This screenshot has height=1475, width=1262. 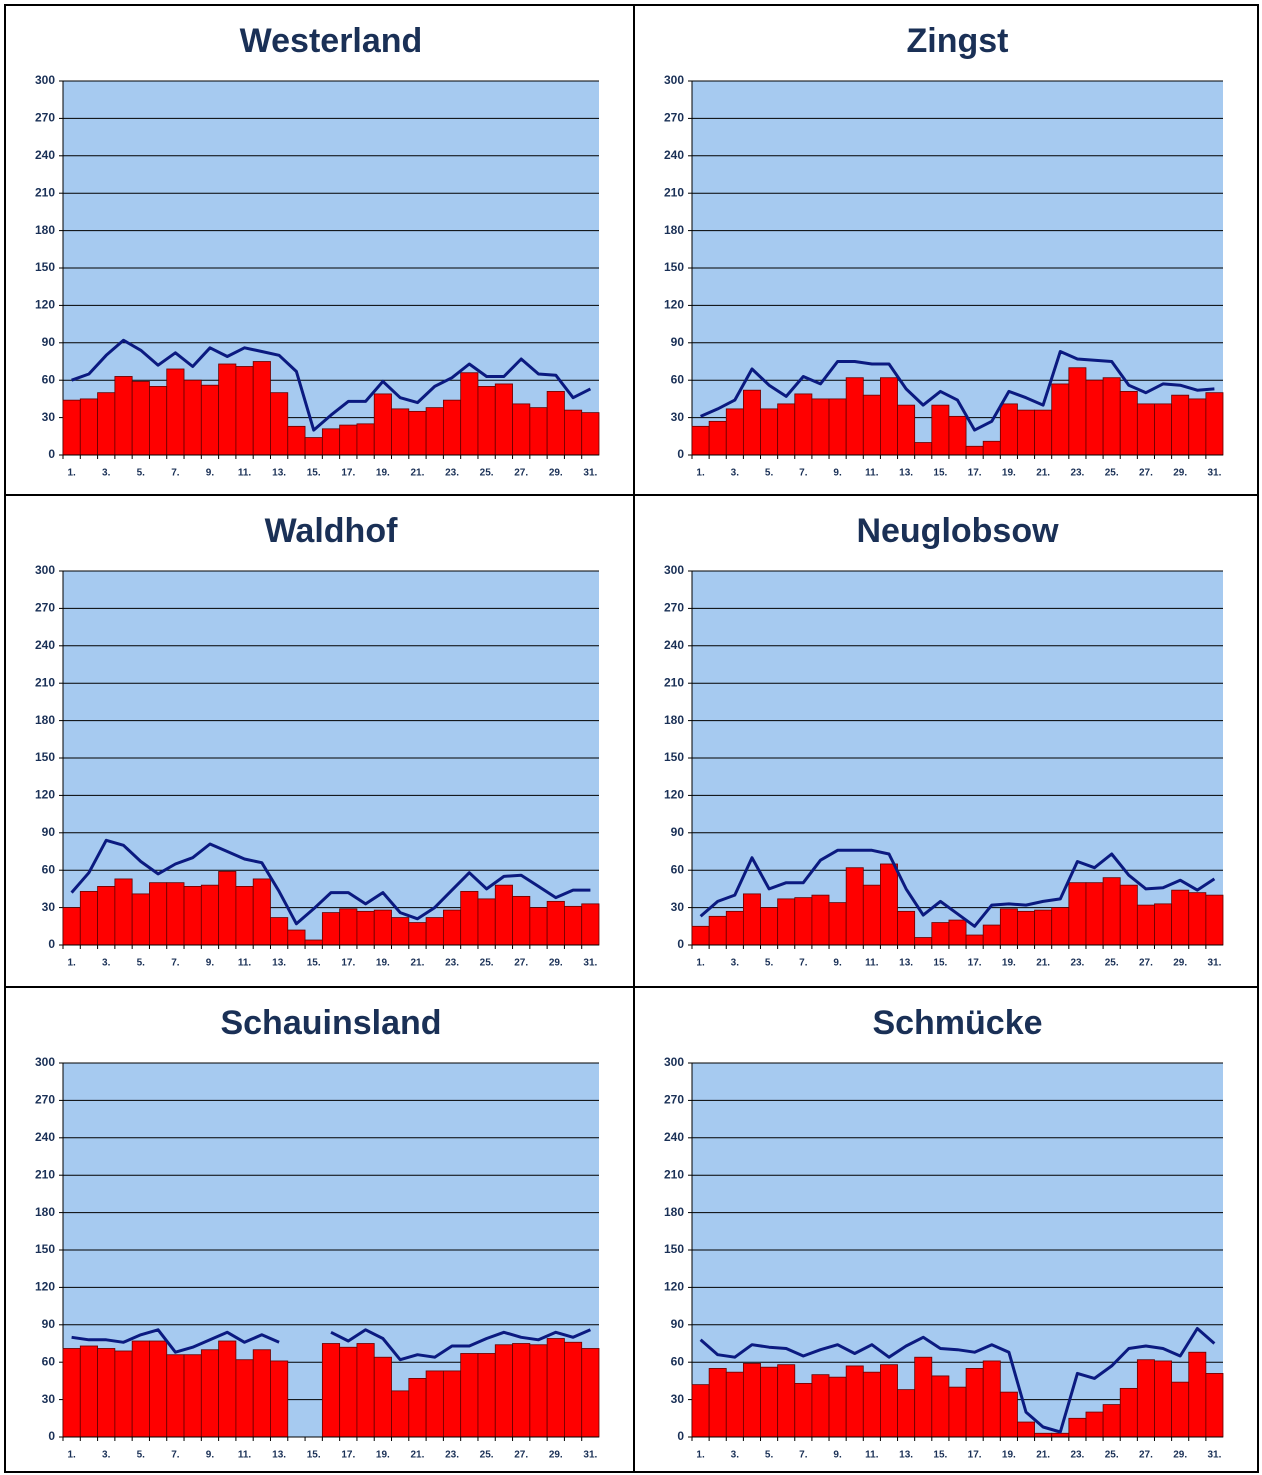 What do you see at coordinates (958, 41) in the screenshot?
I see `chart-title: Zingst` at bounding box center [958, 41].